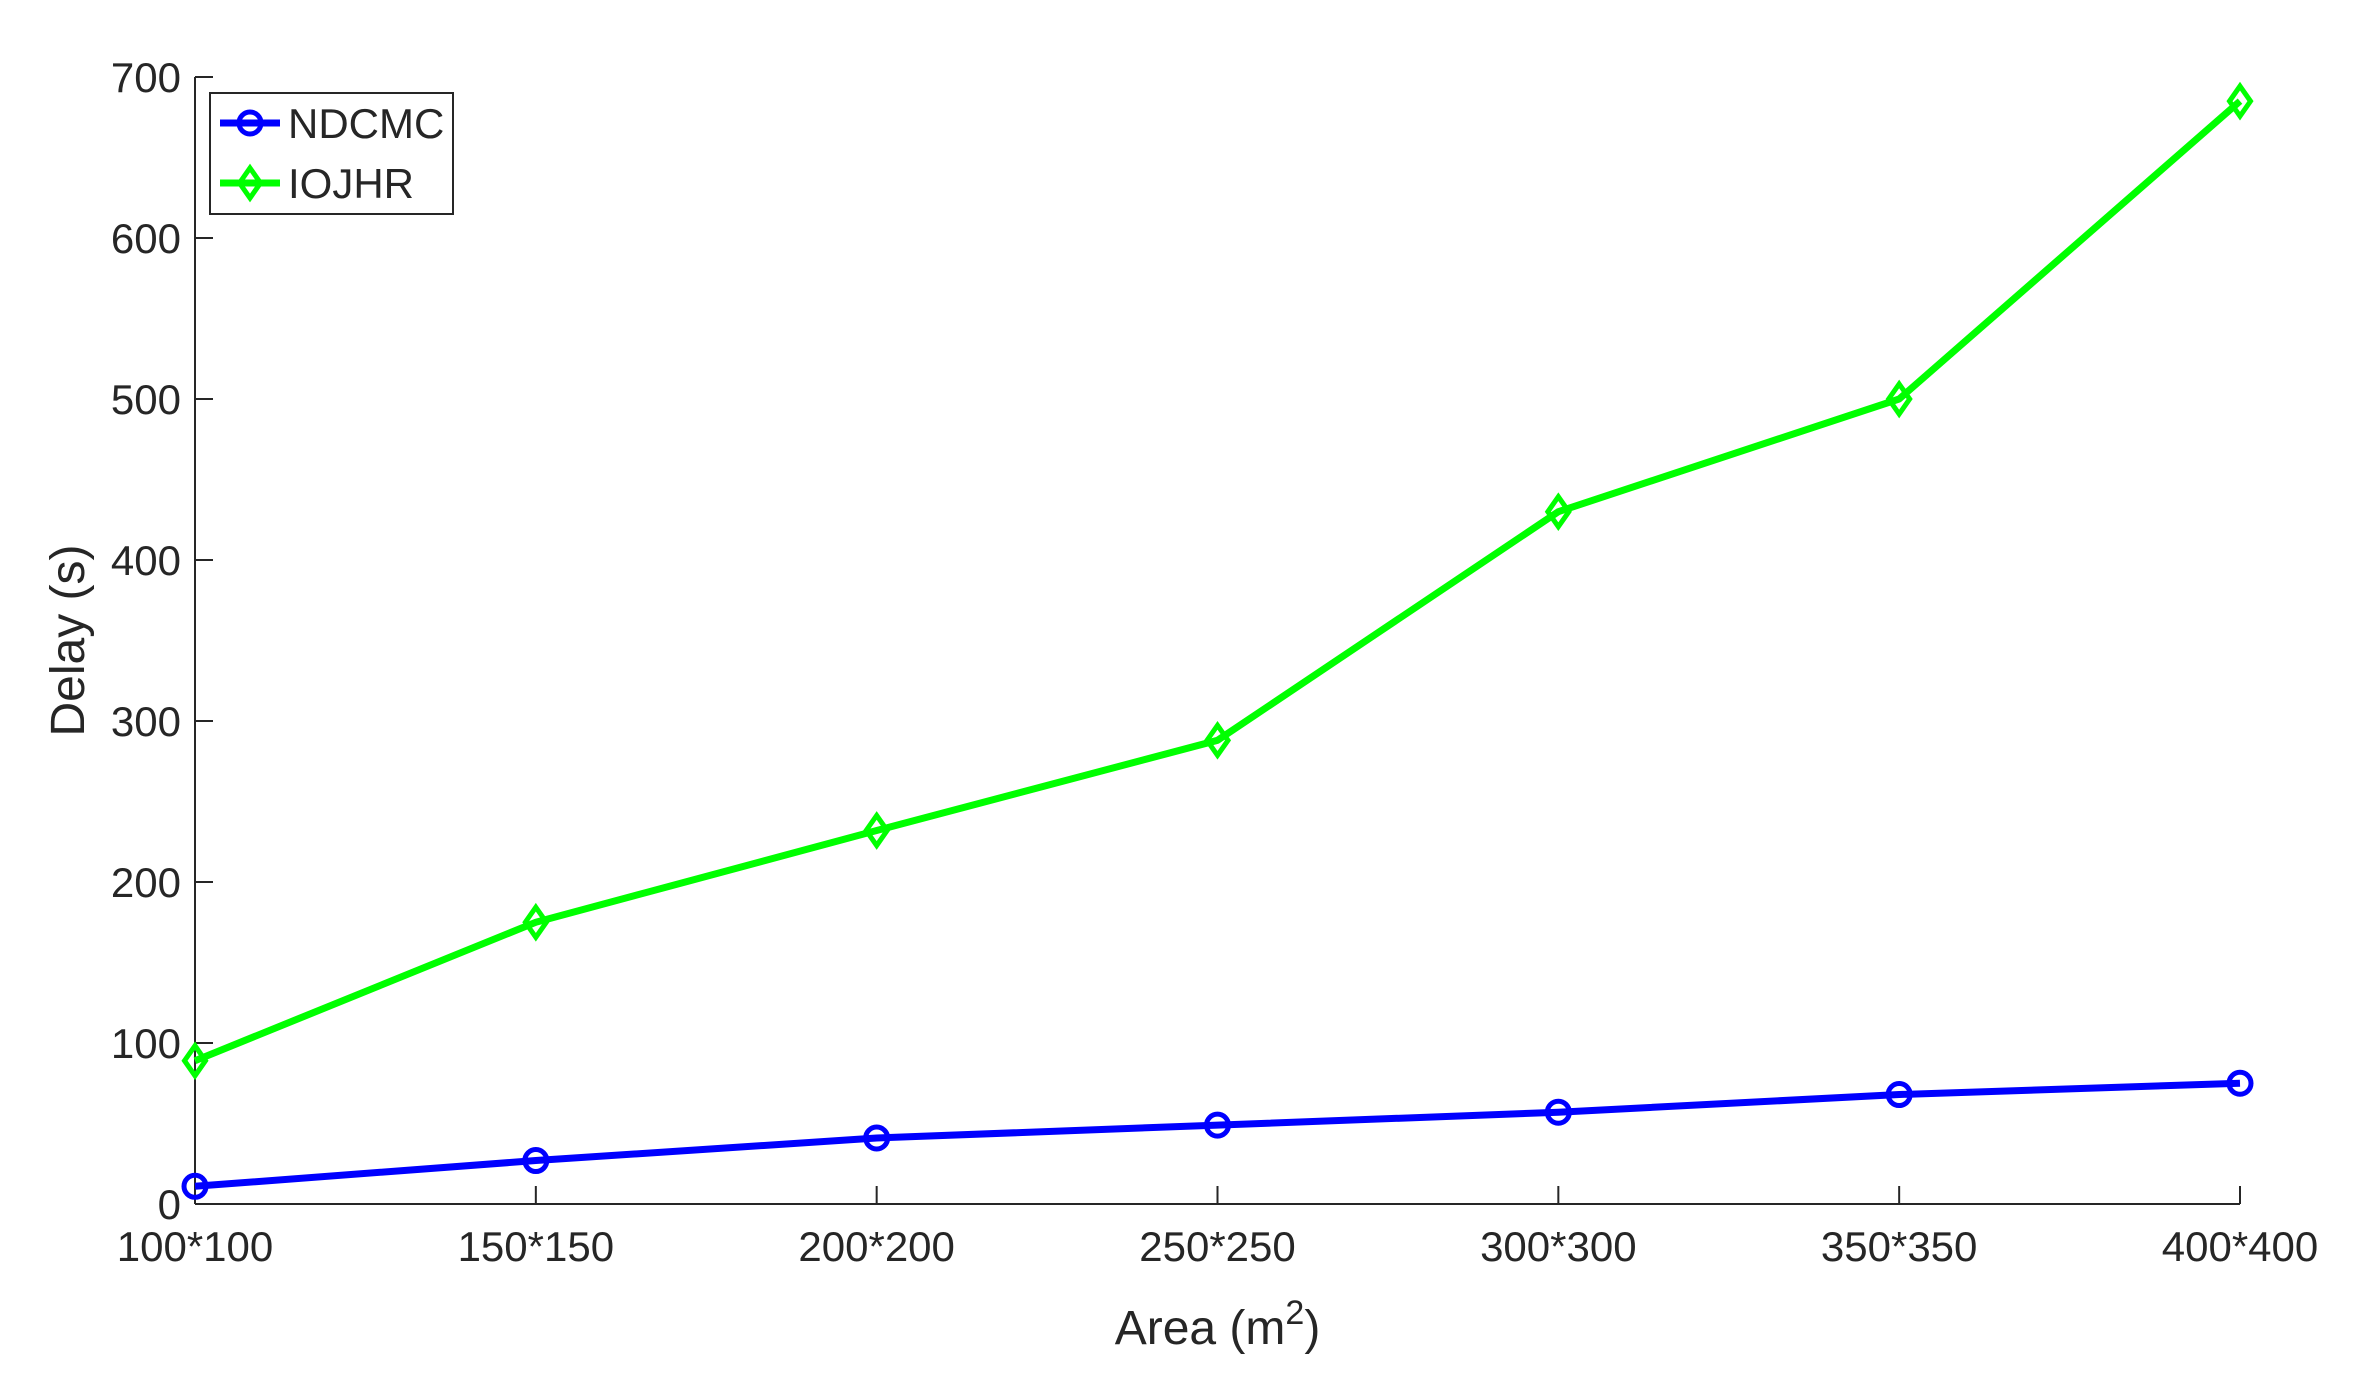 The image size is (2361, 1394). Describe the element at coordinates (1558, 1246) in the screenshot. I see `x-tick-label: 300*300` at that location.